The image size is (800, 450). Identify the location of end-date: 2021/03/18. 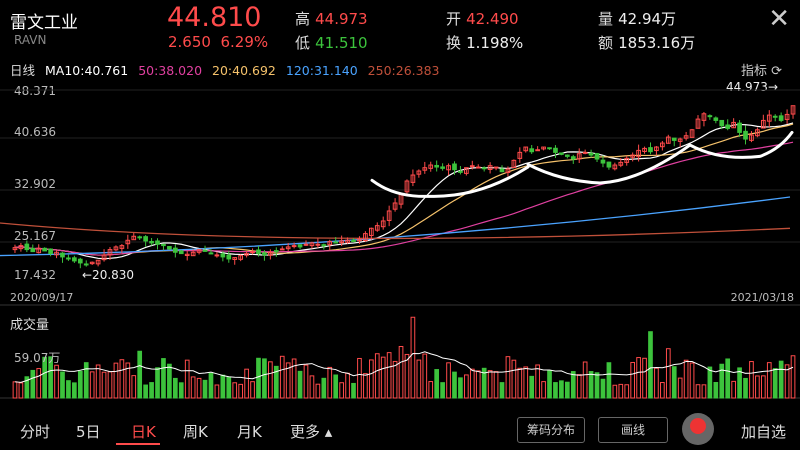
(762, 297).